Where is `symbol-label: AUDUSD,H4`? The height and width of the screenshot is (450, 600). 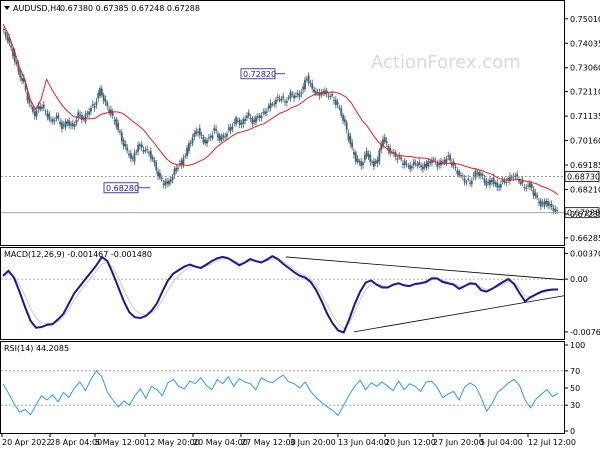
symbol-label: AUDUSD,H4 is located at coordinates (37, 8).